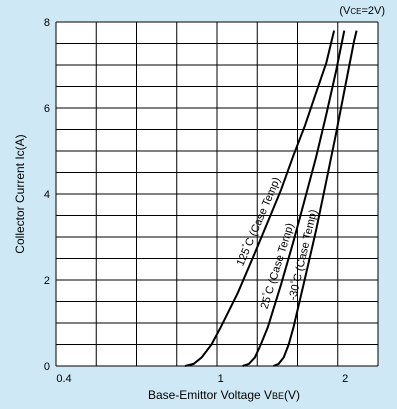  Describe the element at coordinates (20, 193) in the screenshot. I see `y-axis-title: Collector Current Ic(A)` at that location.